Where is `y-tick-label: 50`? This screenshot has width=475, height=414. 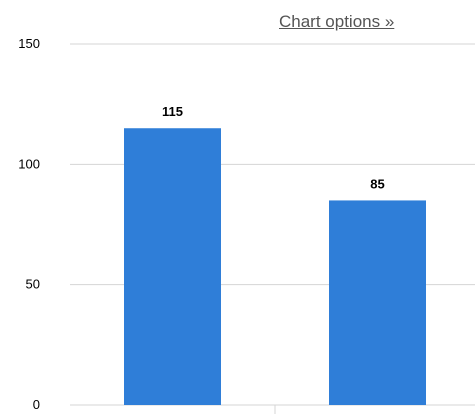 y-tick-label: 50 is located at coordinates (33, 284).